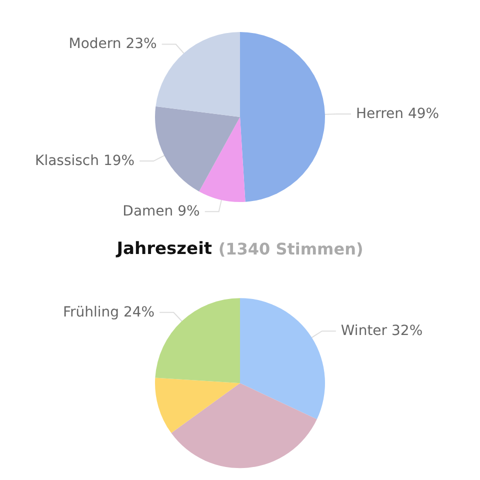 This screenshot has height=480, width=480. Describe the element at coordinates (291, 249) in the screenshot. I see `chart-subtitle: (1340 Stimmen)` at that location.